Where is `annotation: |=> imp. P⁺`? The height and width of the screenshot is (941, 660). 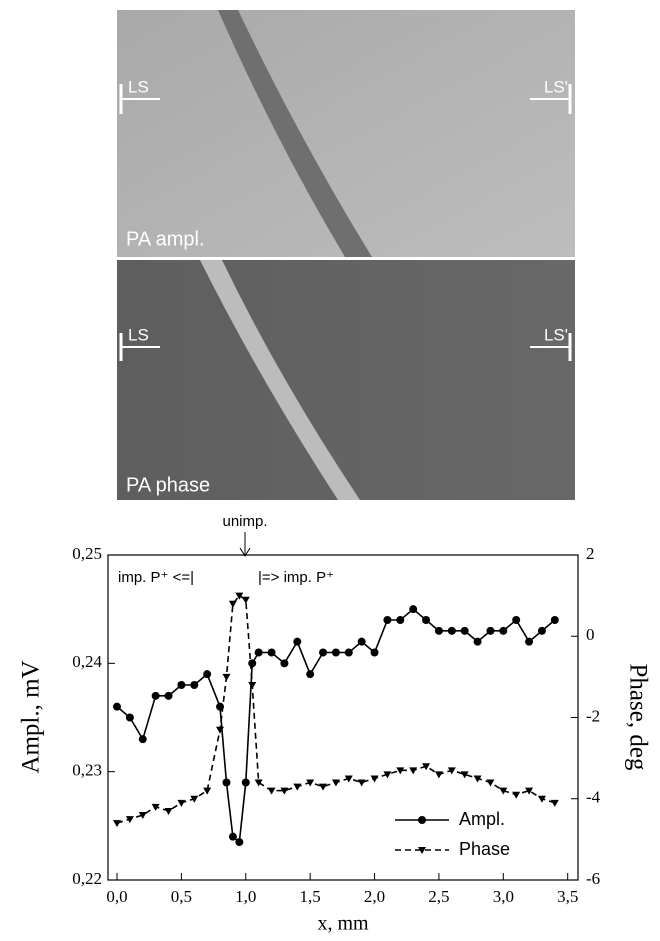
annotation: |=> imp. P⁺ is located at coordinates (296, 577).